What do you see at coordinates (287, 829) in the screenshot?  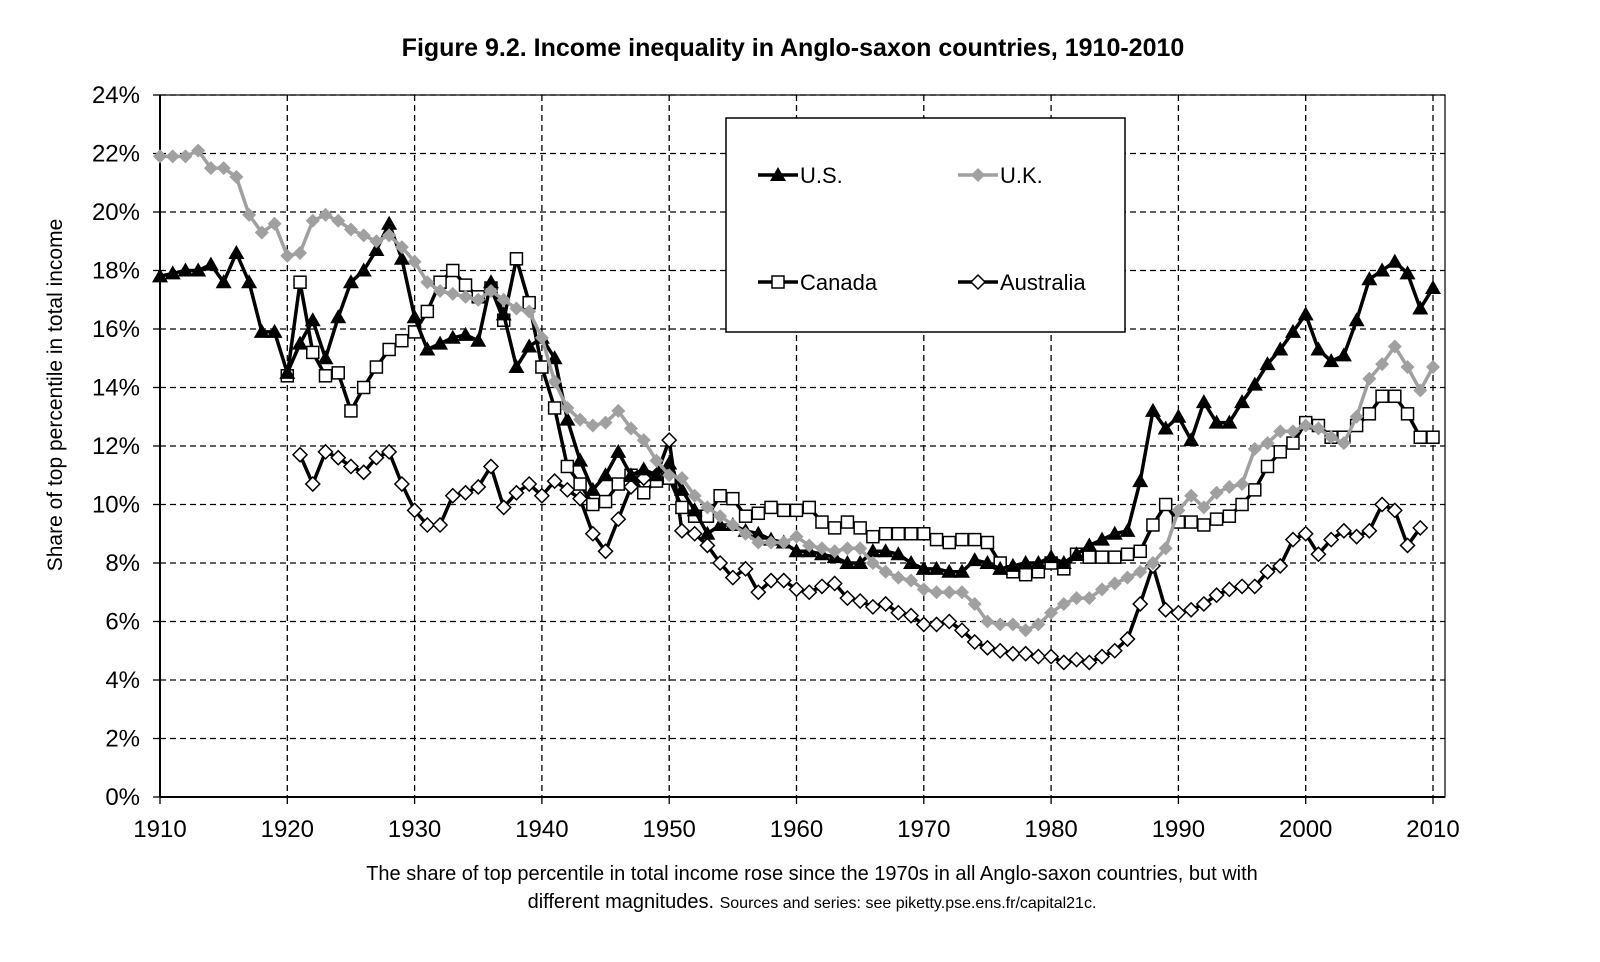 I see `x-tick-label: 1920` at bounding box center [287, 829].